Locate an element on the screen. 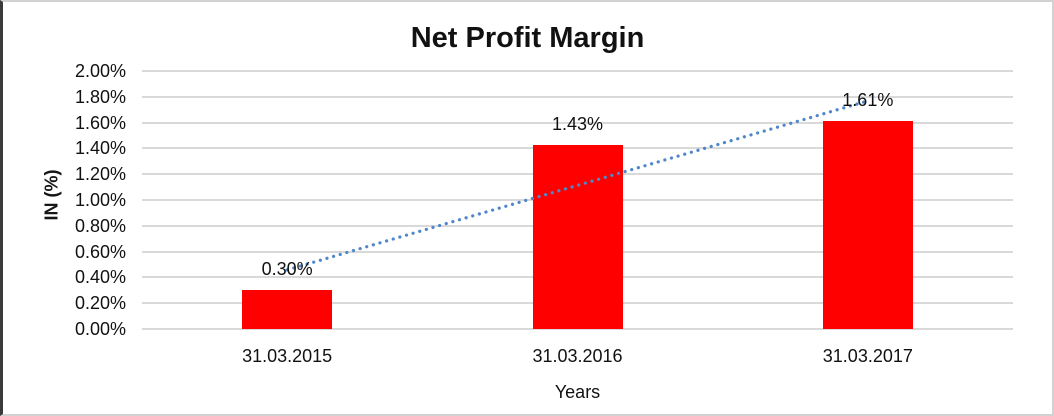  y-axis-tick-label: 0.00% is located at coordinates (100, 329).